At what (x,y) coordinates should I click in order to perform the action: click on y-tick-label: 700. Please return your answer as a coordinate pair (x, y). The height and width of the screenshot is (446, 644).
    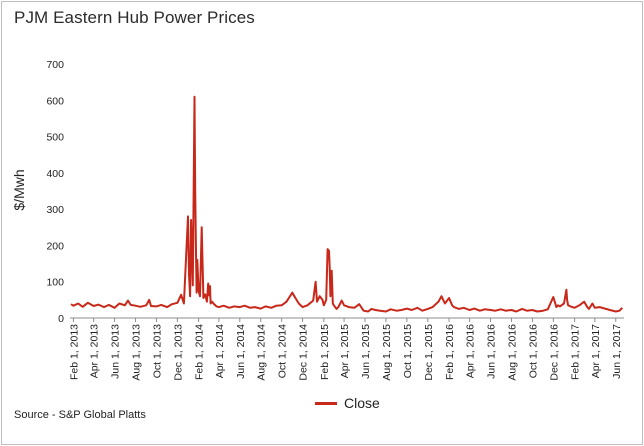
    Looking at the image, I should click on (55, 65).